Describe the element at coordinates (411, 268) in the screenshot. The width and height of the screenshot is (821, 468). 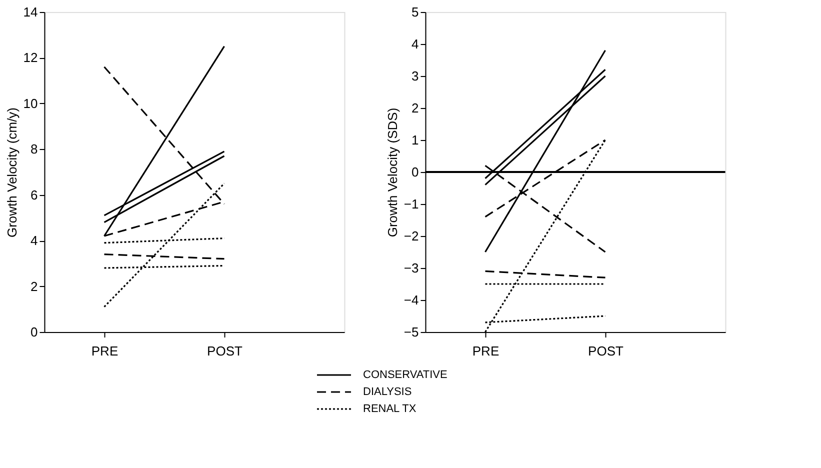
I see `y-tick-label: −3` at that location.